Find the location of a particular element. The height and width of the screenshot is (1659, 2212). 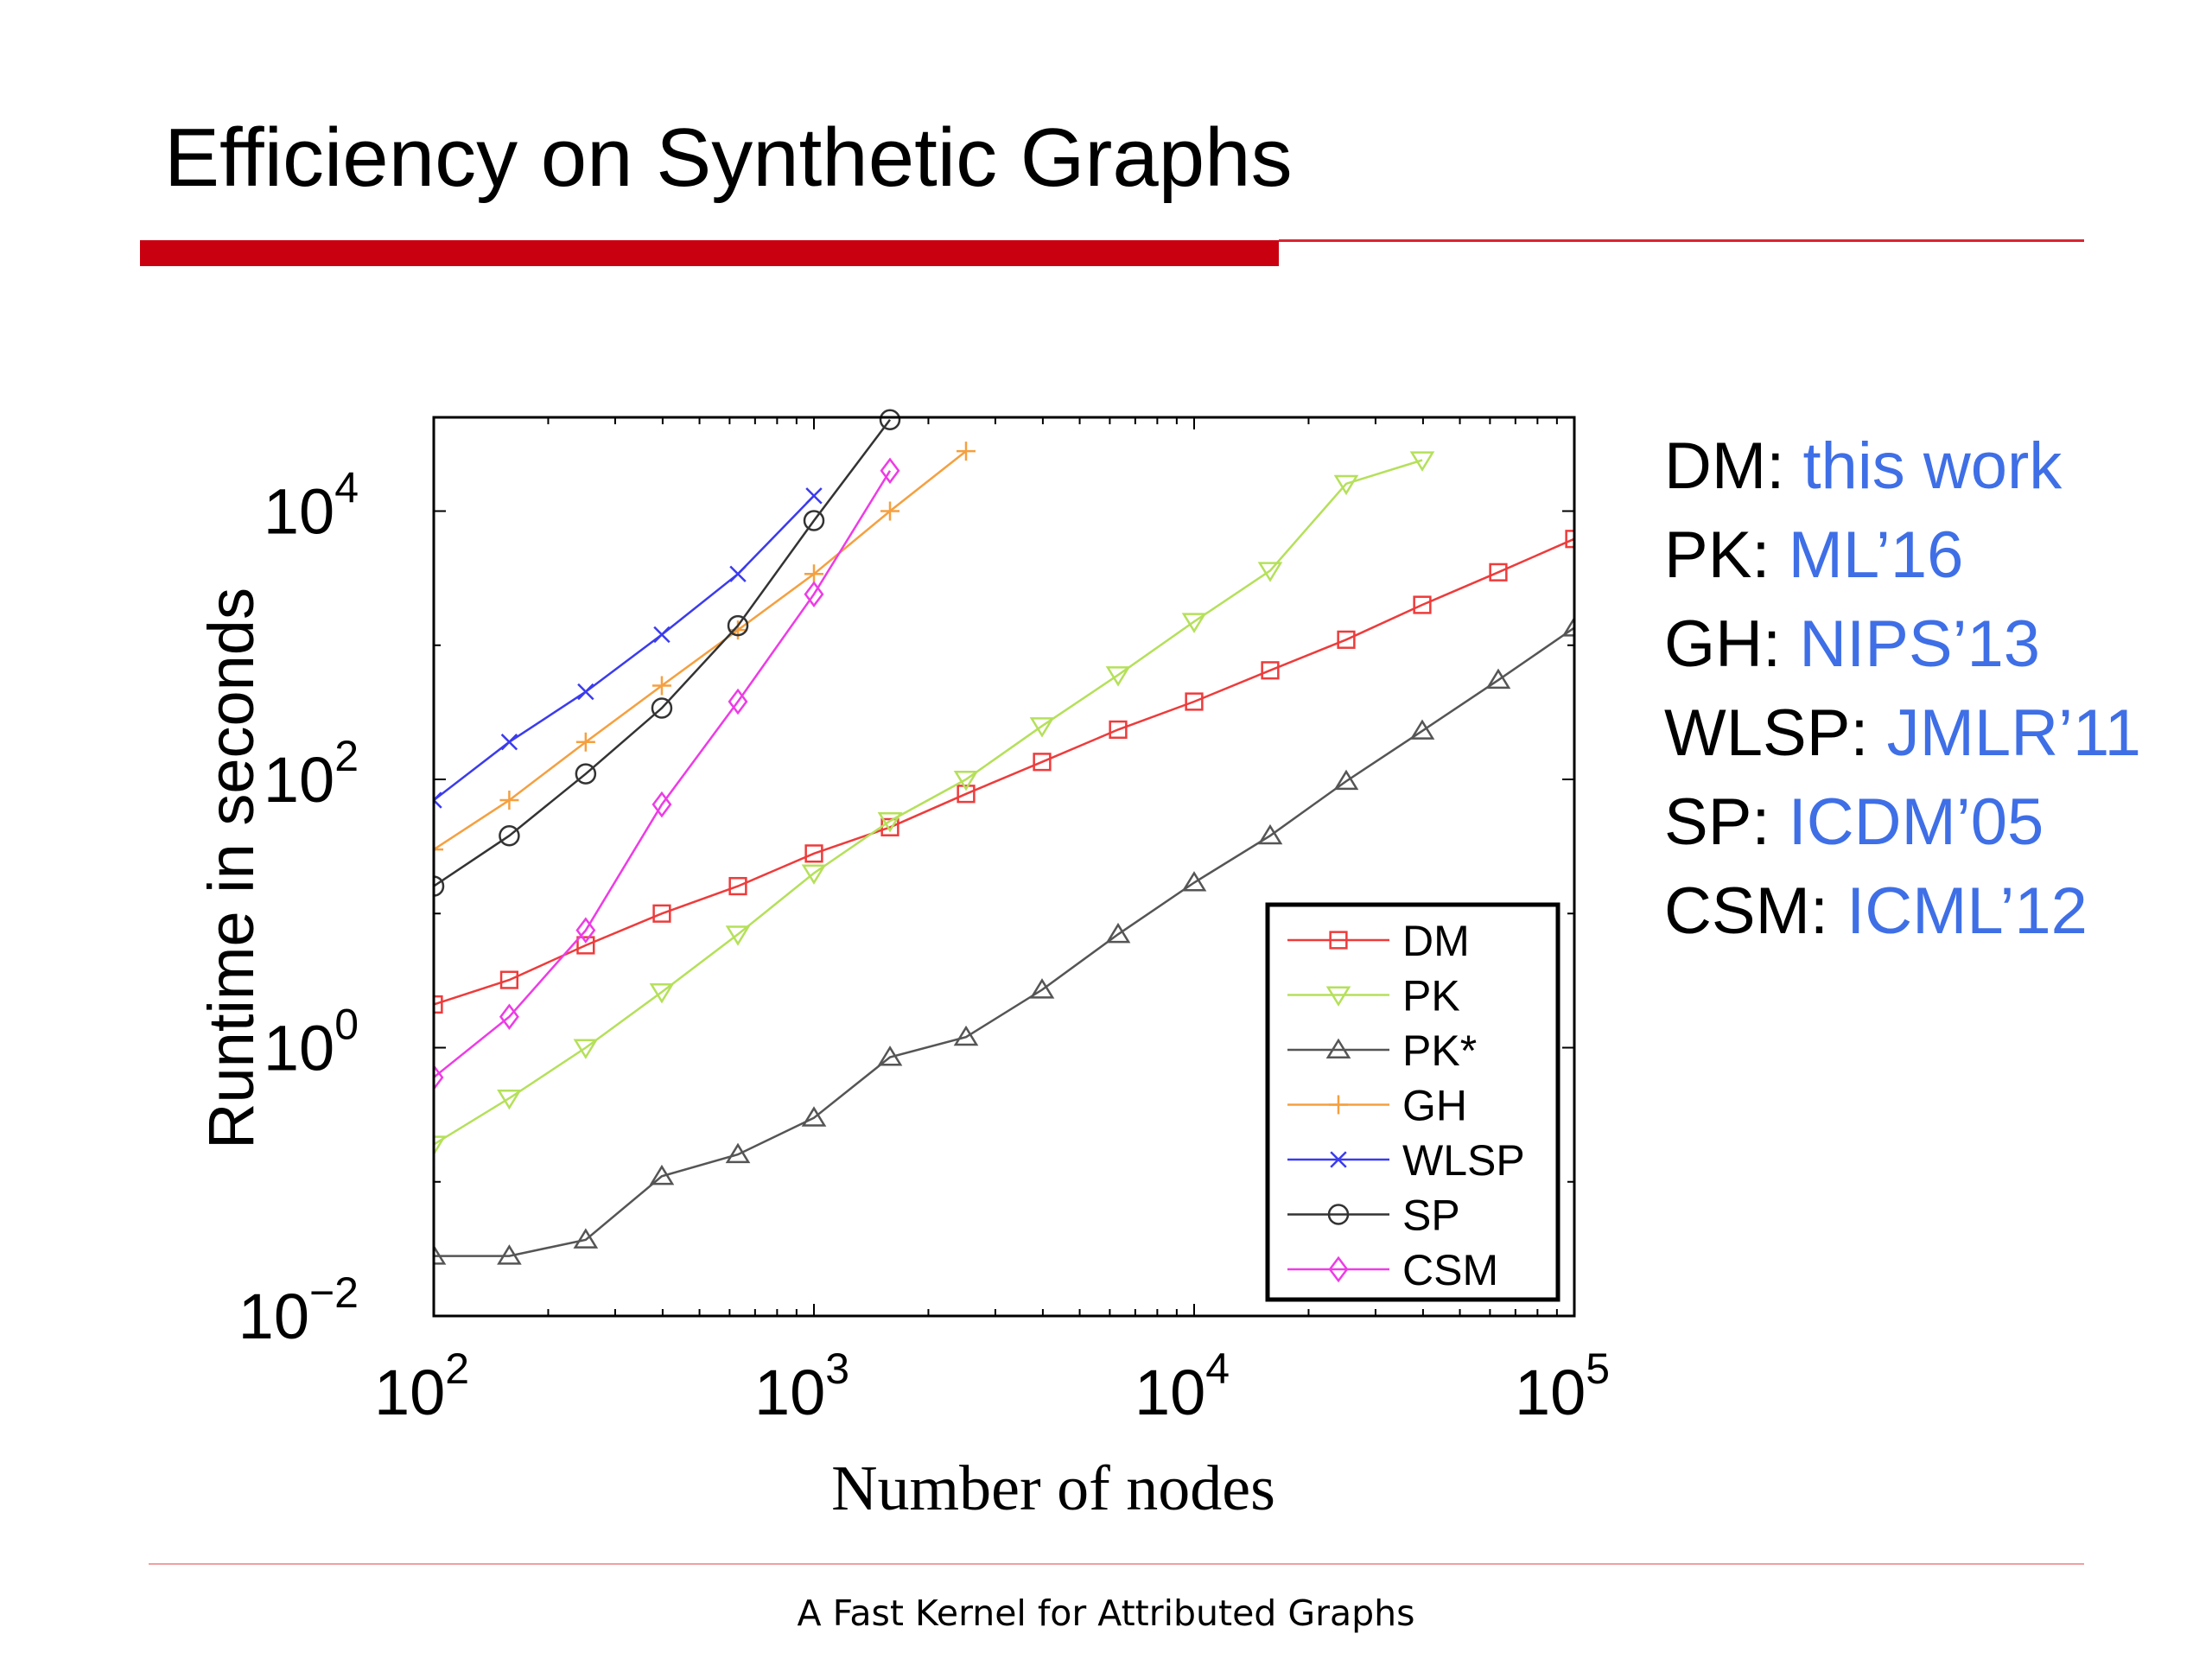

legend-label: PK* is located at coordinates (1439, 1051).